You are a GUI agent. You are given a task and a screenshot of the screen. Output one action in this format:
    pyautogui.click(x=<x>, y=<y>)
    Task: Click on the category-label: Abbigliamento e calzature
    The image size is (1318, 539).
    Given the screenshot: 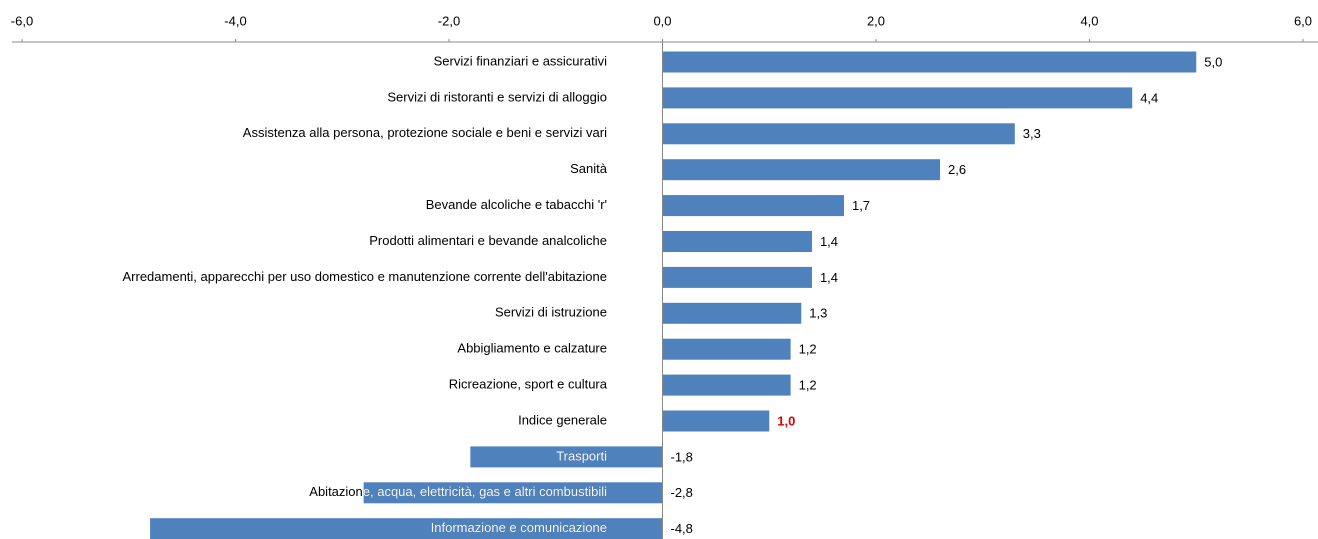 What is the action you would take?
    pyautogui.click(x=532, y=348)
    